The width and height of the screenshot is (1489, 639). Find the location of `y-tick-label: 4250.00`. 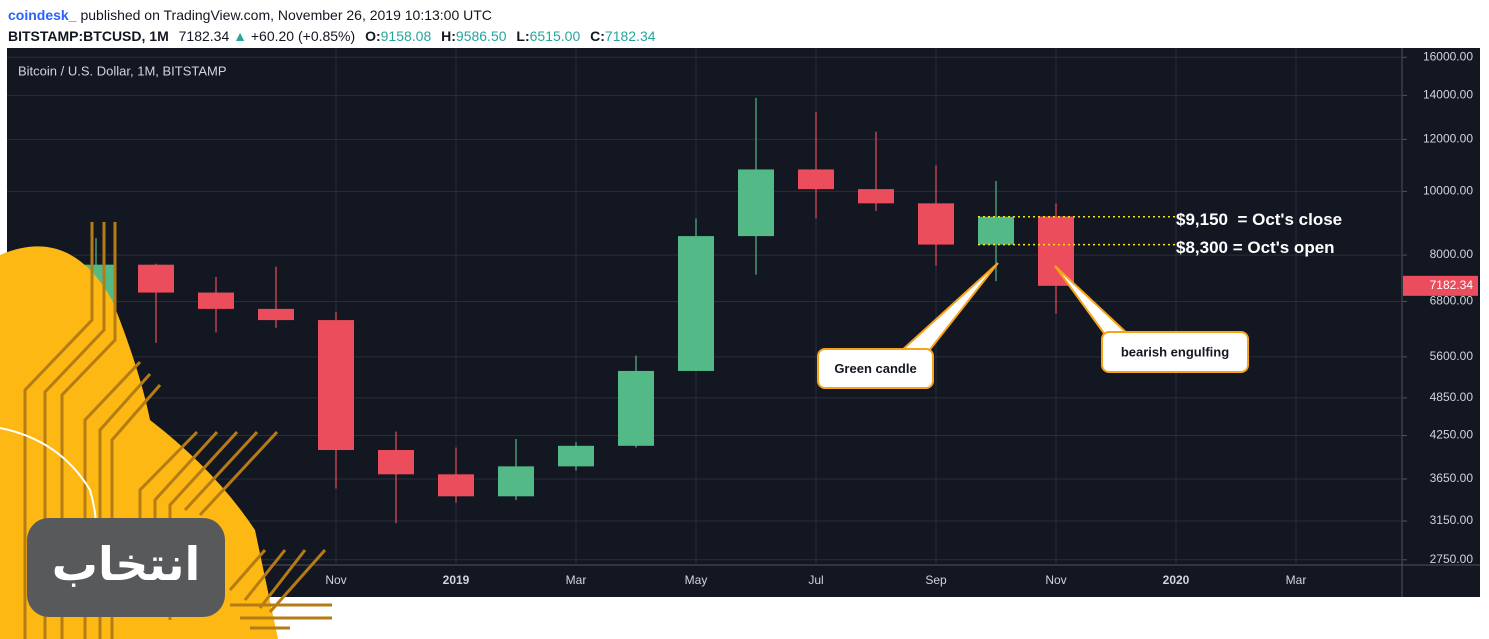

y-tick-label: 4250.00 is located at coordinates (1452, 435).